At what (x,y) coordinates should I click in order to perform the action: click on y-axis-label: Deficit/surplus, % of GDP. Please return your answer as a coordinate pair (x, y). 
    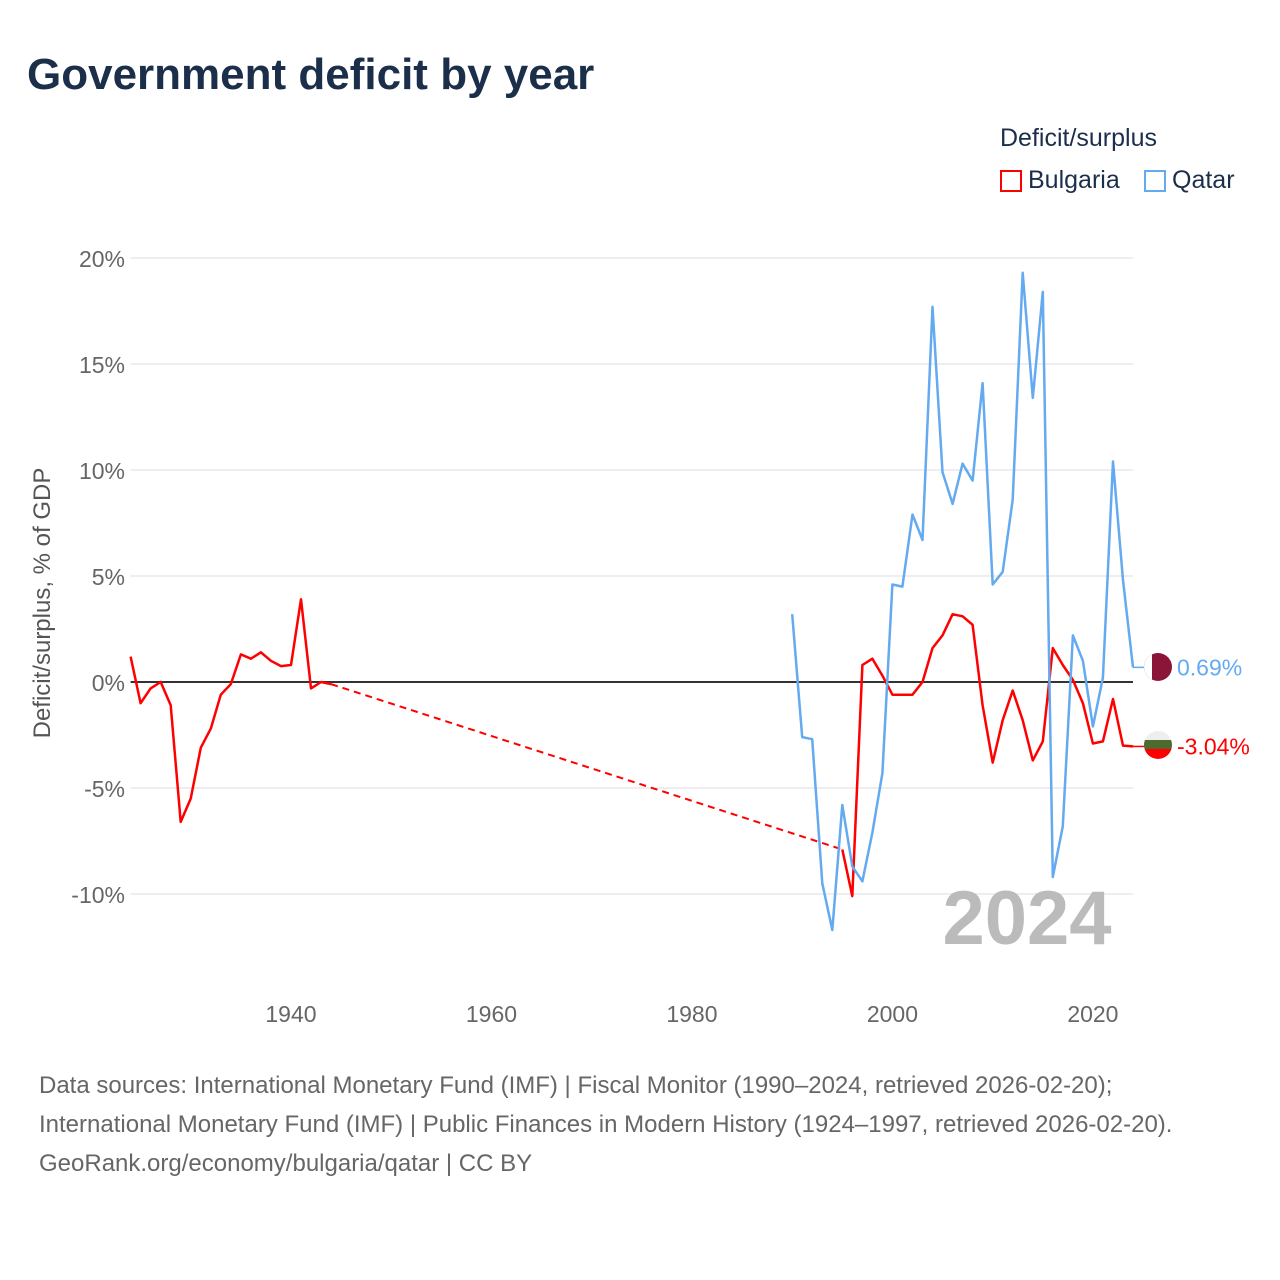
    Looking at the image, I should click on (42, 603).